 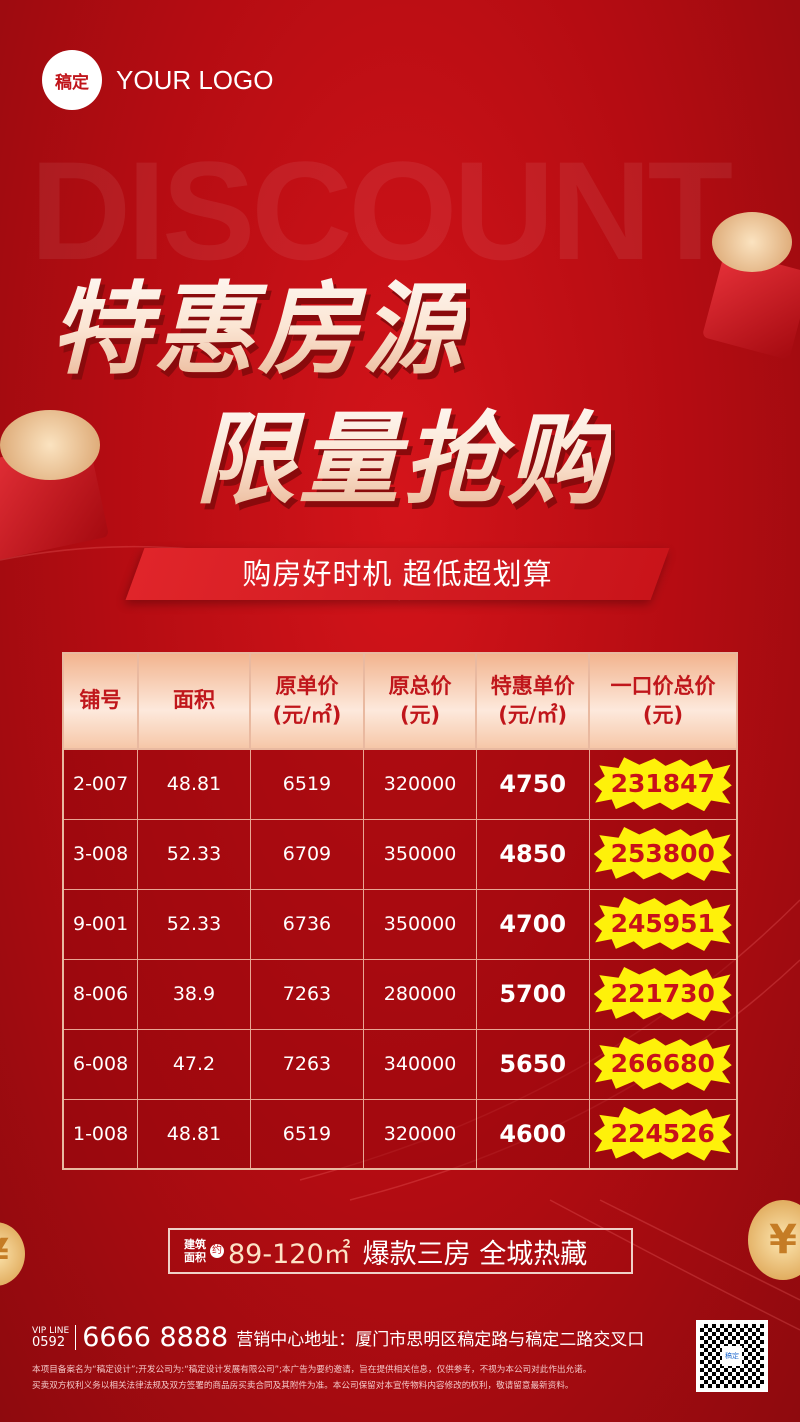 I want to click on table-cell: 231847, so click(x=663, y=784).